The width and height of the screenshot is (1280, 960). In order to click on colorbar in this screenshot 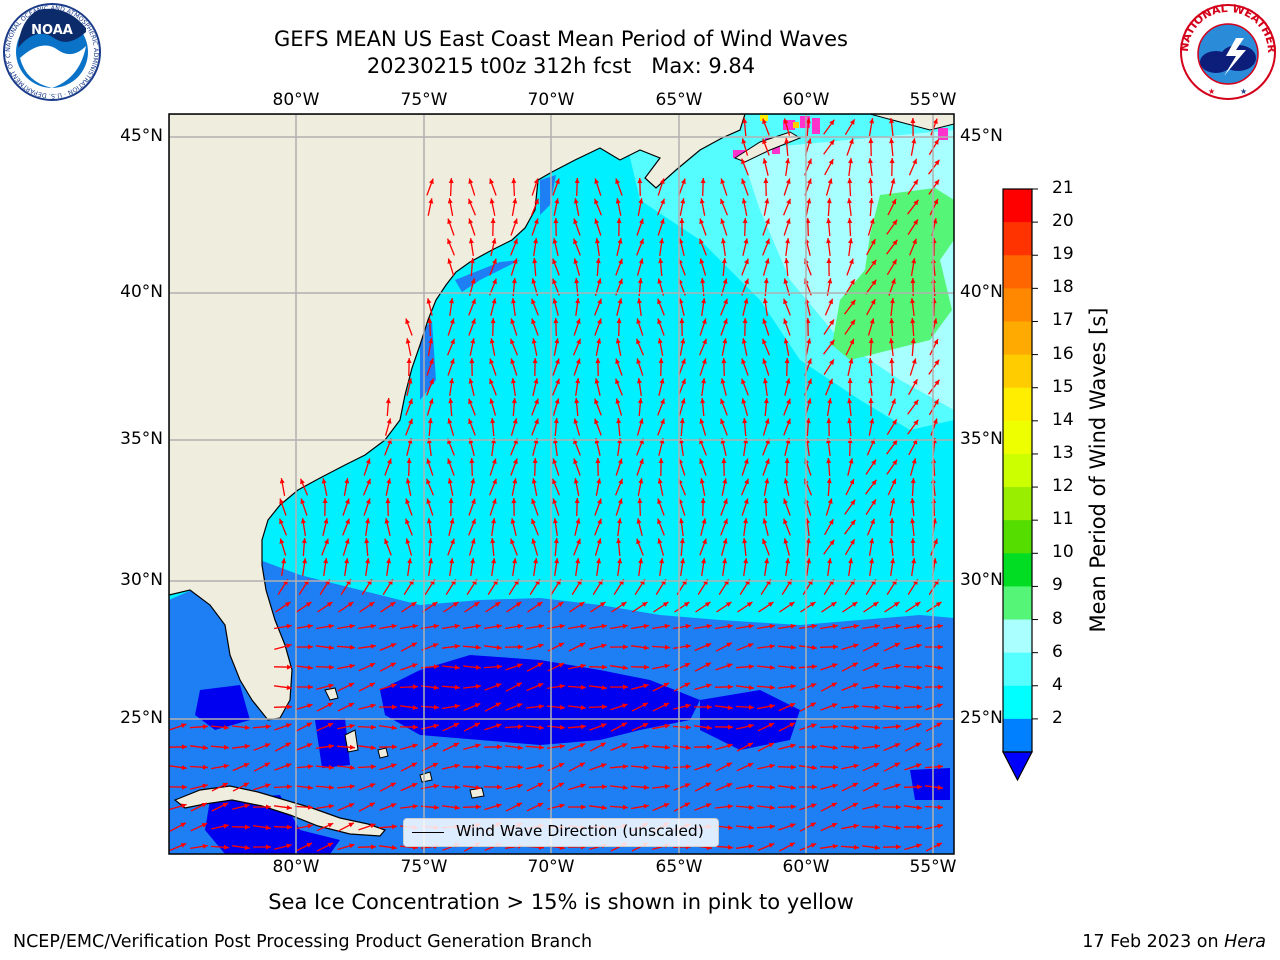, I will do `click(1020, 485)`.